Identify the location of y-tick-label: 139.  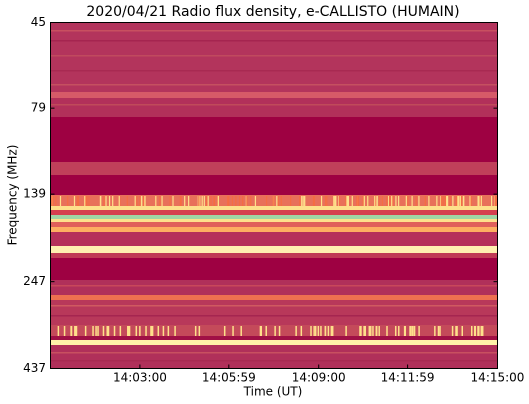
(34, 194).